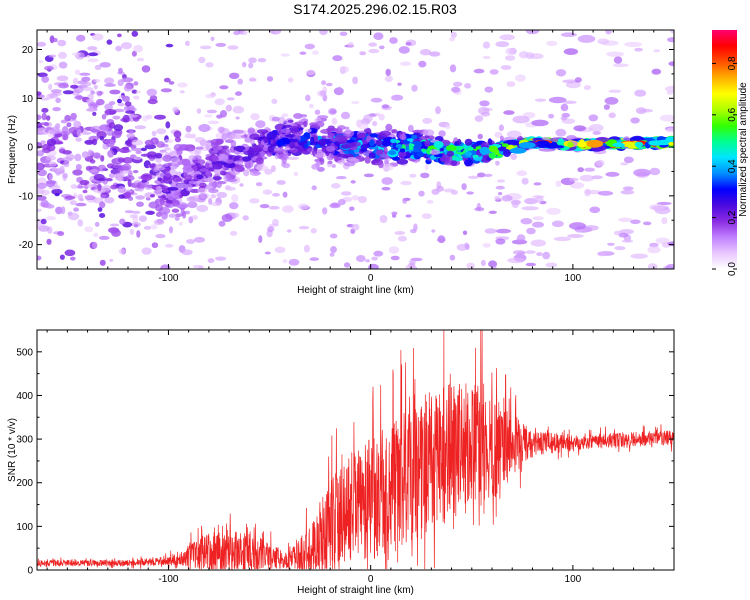  Describe the element at coordinates (732, 114) in the screenshot. I see `colorbar-tick-label: 0.6` at that location.